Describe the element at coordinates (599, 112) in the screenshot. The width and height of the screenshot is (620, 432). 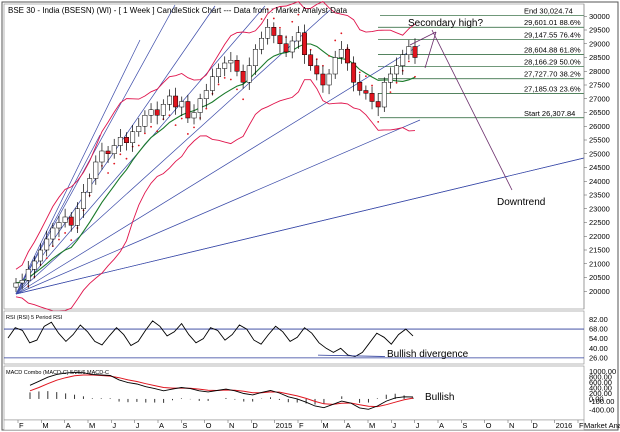
I see `price-tick-label: 26500` at that location.